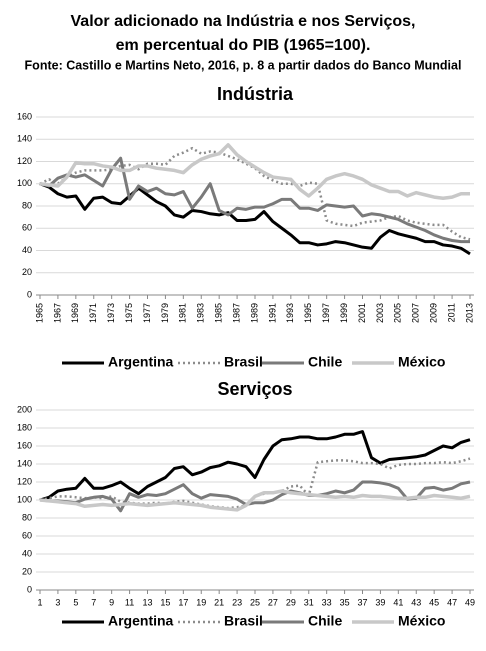 The image size is (486, 651). Describe the element at coordinates (57, 313) in the screenshot. I see `x-tick-label: 1967` at that location.